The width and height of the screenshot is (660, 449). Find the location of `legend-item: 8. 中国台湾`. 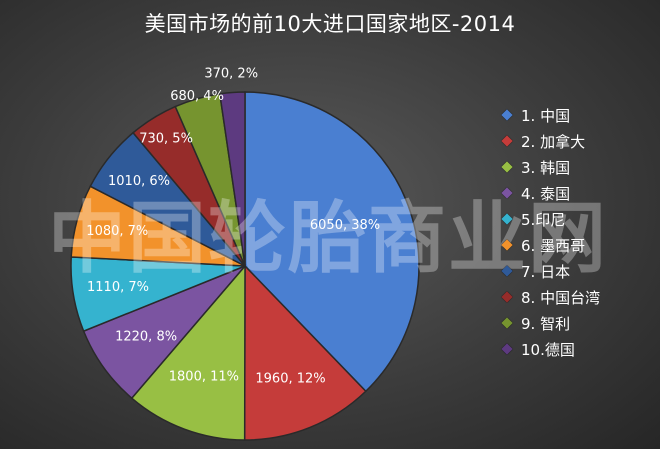

legend-item: 8. 中国台湾 is located at coordinates (551, 297).